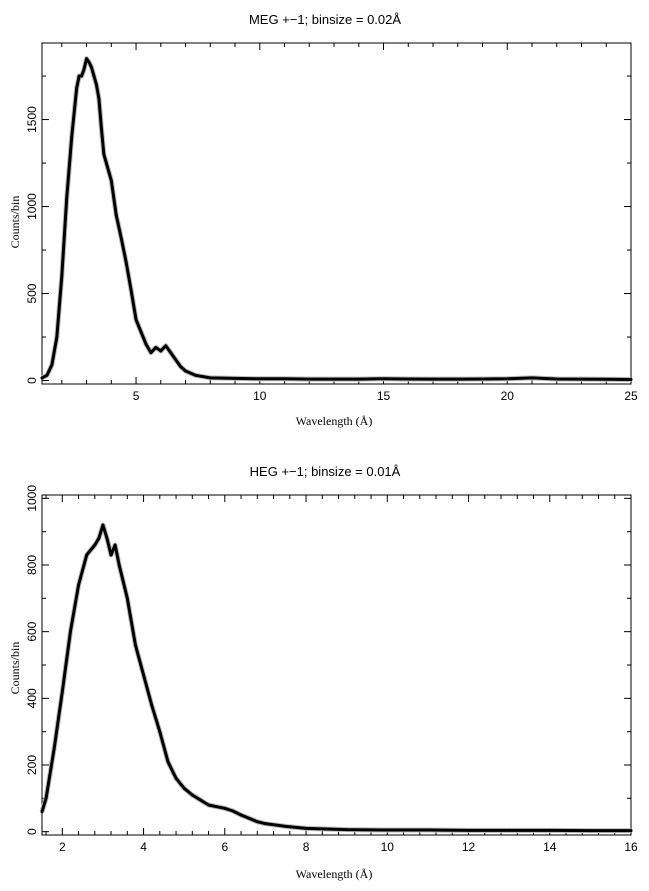 This screenshot has width=649, height=891. I want to click on meg-y-tick-label: 1000, so click(32, 206).